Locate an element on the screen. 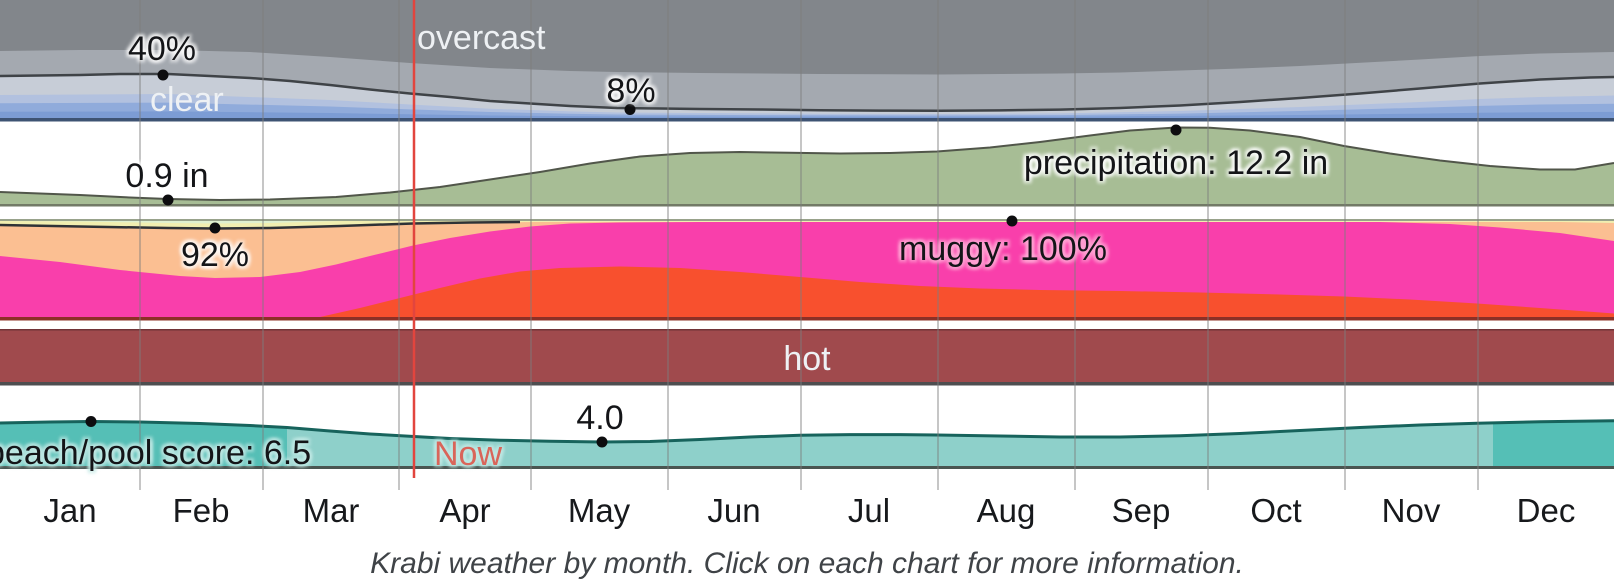  month-label-oct: Oct is located at coordinates (1276, 510).